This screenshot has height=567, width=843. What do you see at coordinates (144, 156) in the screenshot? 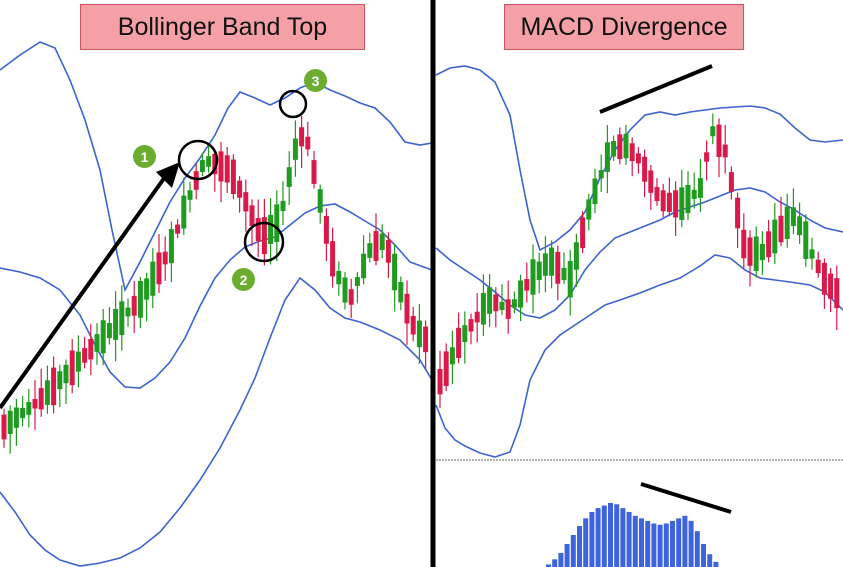
I see `marker-1: 1` at bounding box center [144, 156].